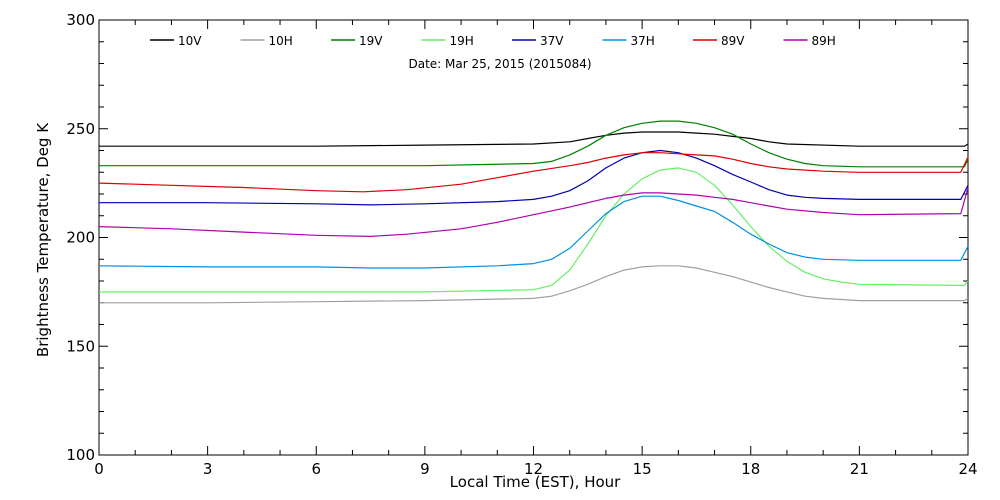 The width and height of the screenshot is (1000, 500). I want to click on series-line-89v, so click(533, 172).